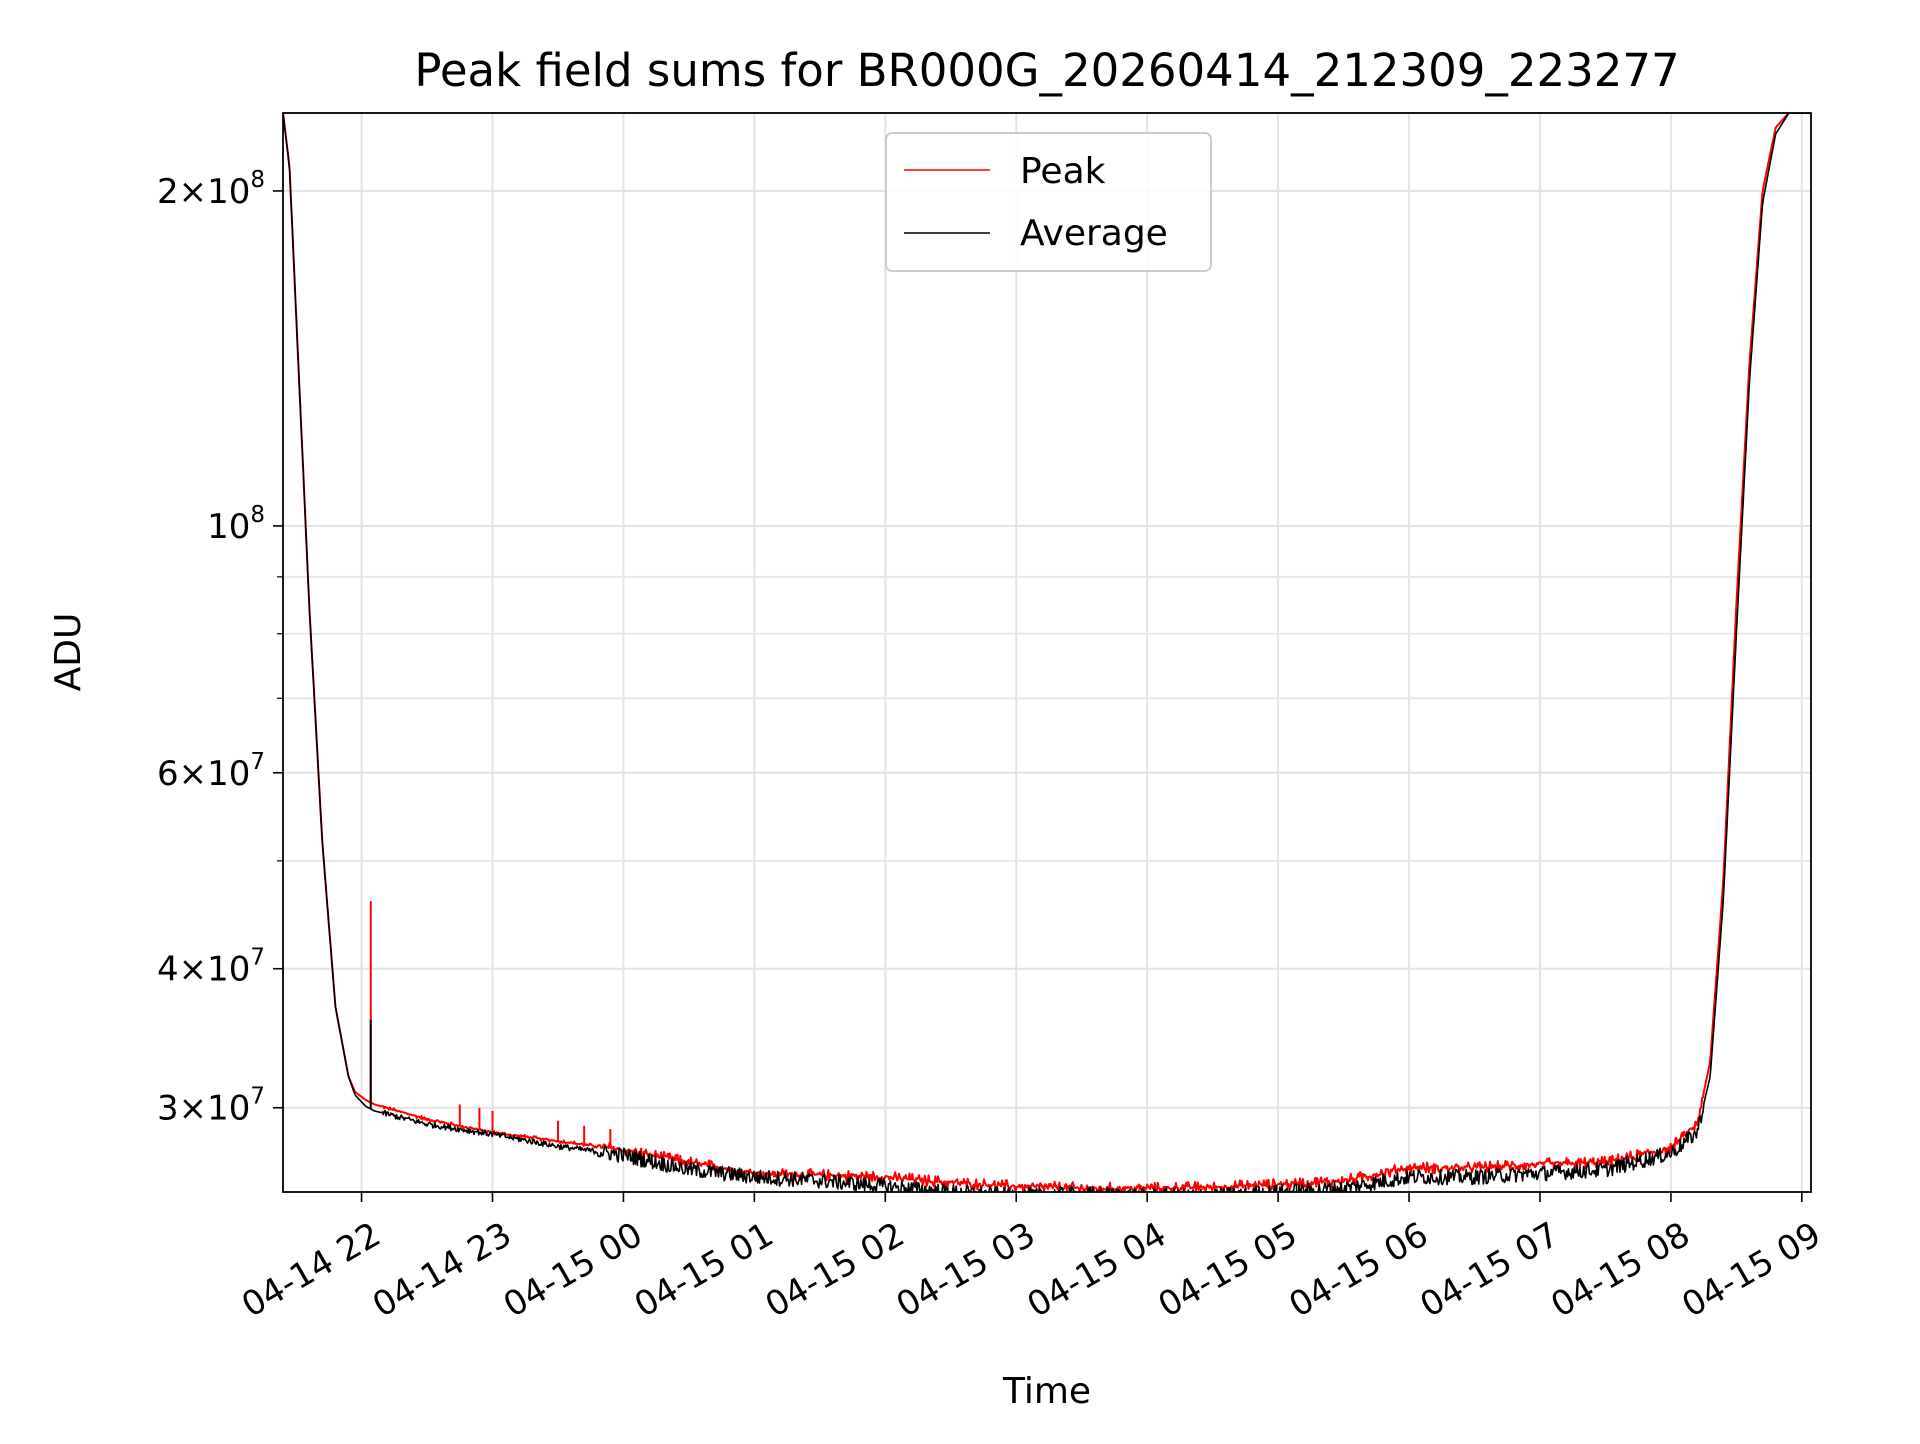  I want to click on y-tick-label: 2×108, so click(211, 189).